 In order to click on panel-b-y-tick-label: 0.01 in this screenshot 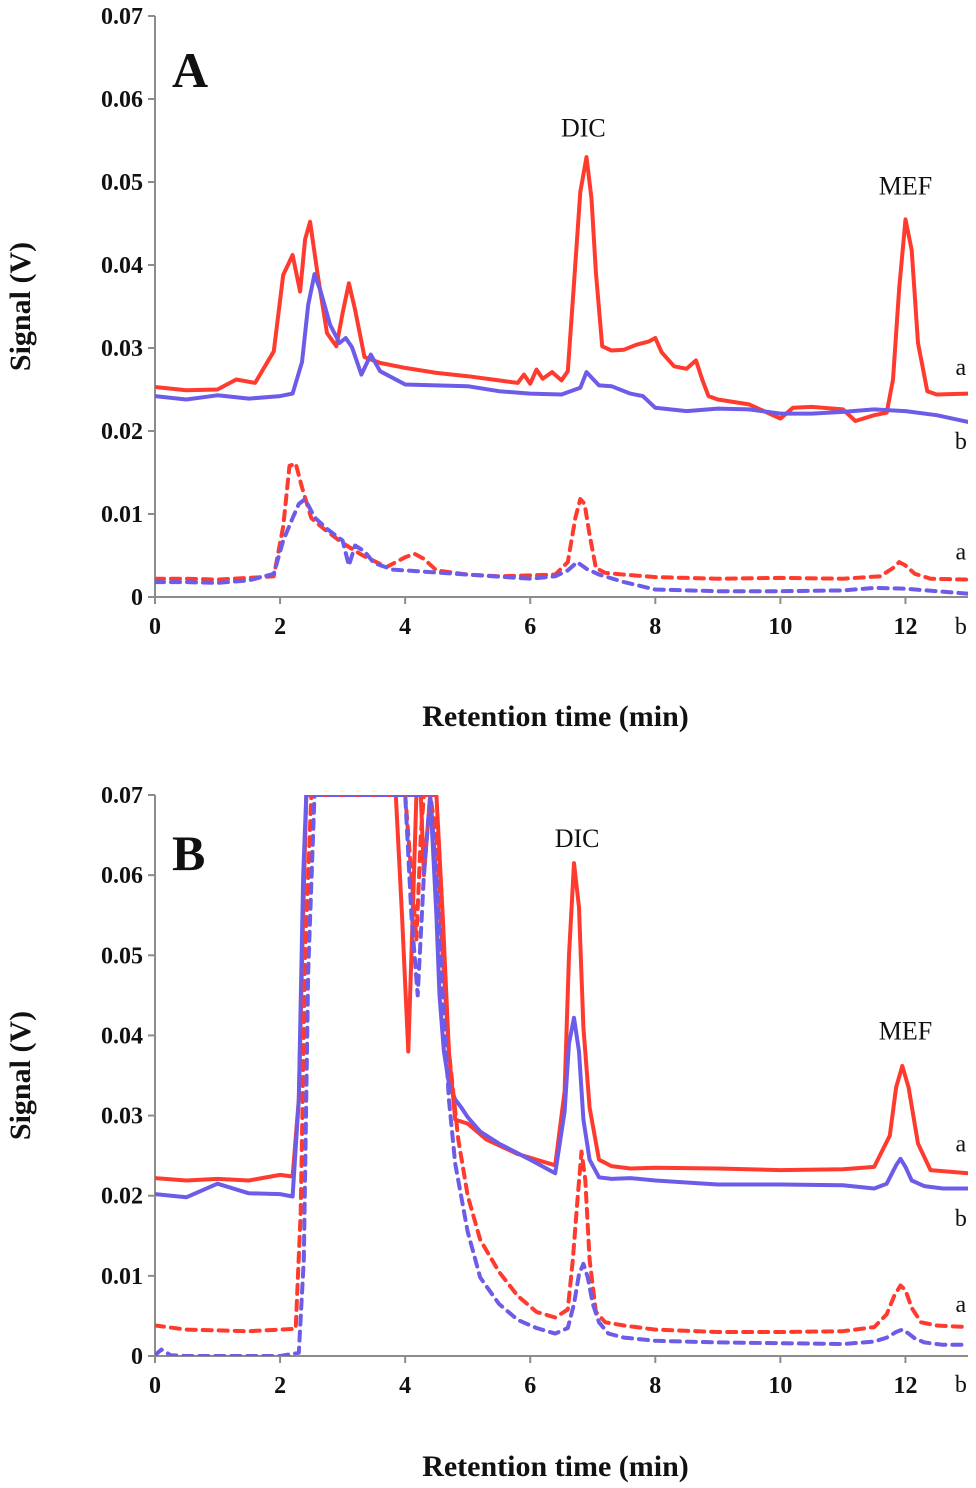, I will do `click(122, 1277)`.